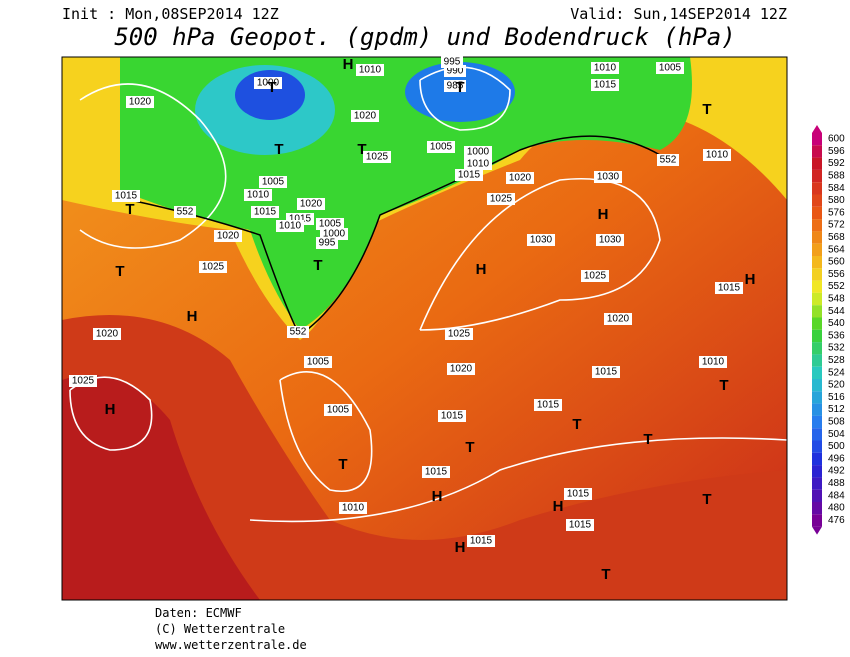  What do you see at coordinates (836, 483) in the screenshot?
I see `legend-label: 488` at bounding box center [836, 483].